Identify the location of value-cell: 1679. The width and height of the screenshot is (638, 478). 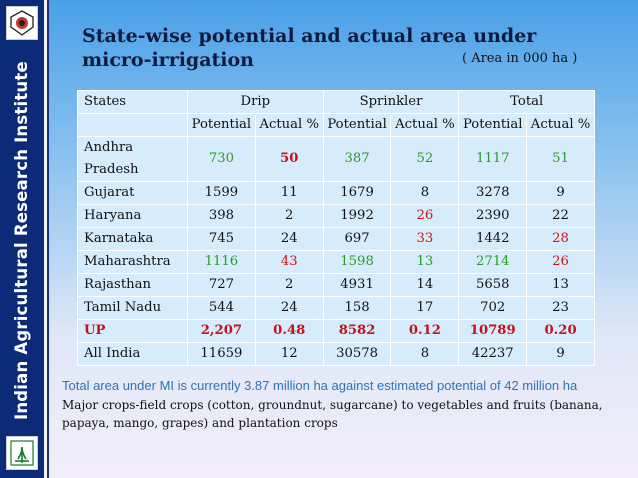
(357, 193).